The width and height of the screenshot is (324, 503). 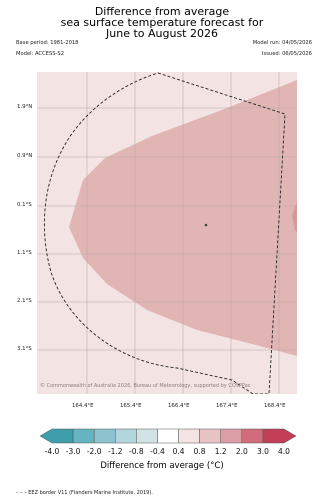 I want to click on lat-label: 2.1°S, so click(x=24, y=301).